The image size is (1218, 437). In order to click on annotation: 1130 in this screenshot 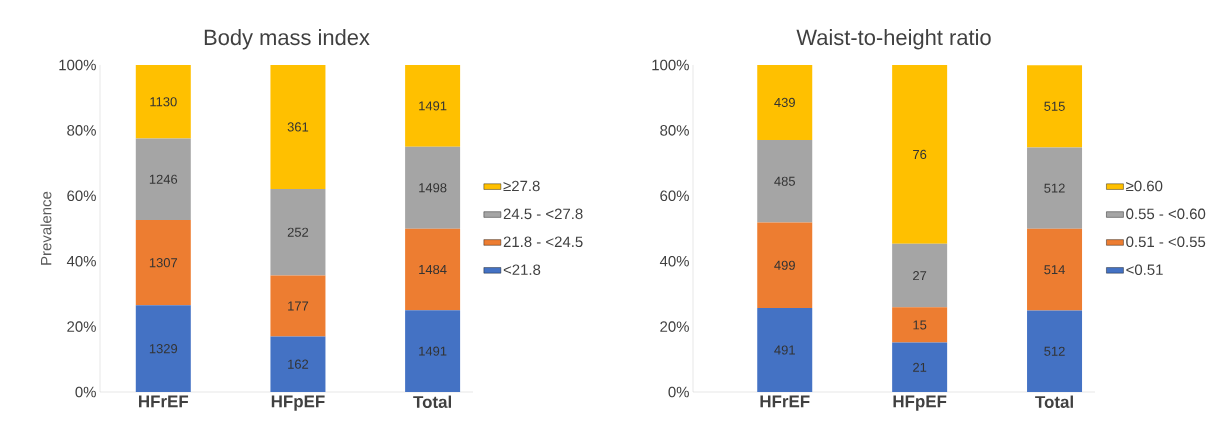, I will do `click(163, 102)`.